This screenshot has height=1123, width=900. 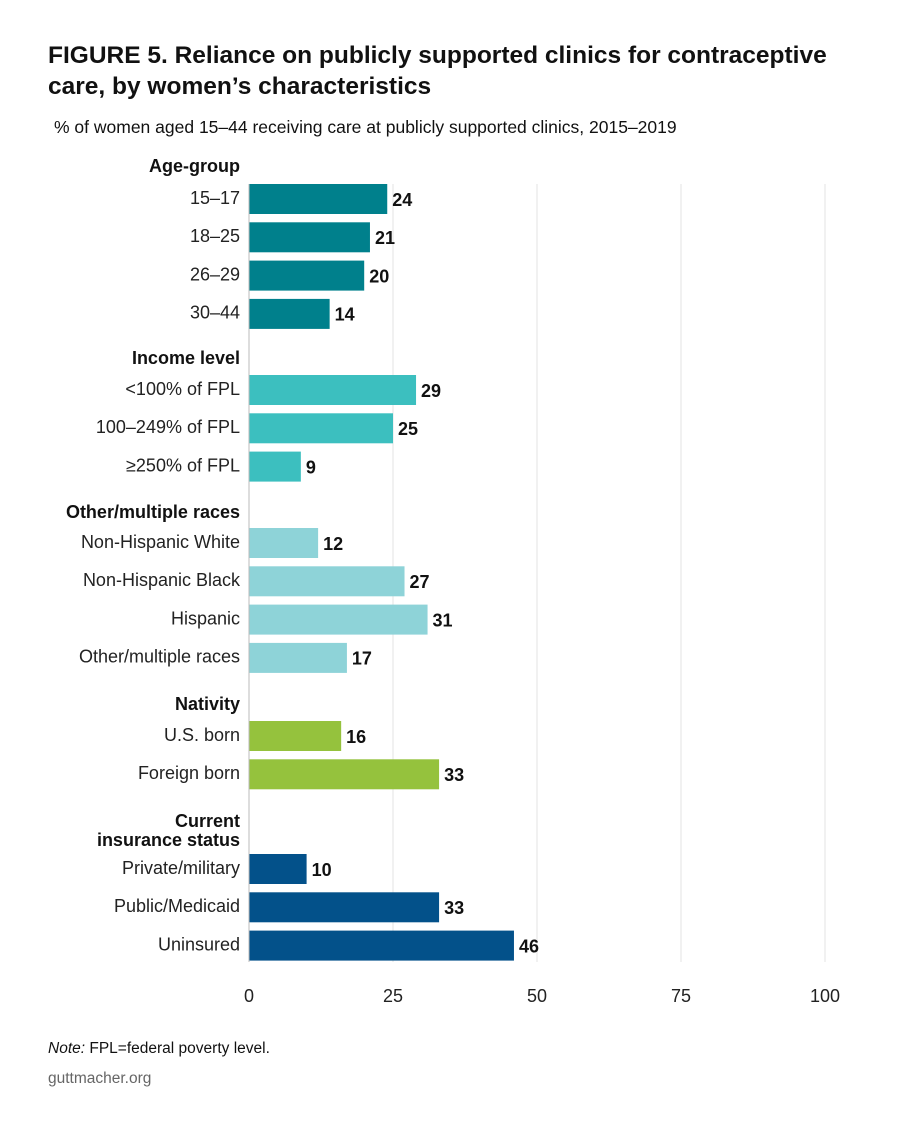 What do you see at coordinates (379, 276) in the screenshot?
I see `data-label: 20` at bounding box center [379, 276].